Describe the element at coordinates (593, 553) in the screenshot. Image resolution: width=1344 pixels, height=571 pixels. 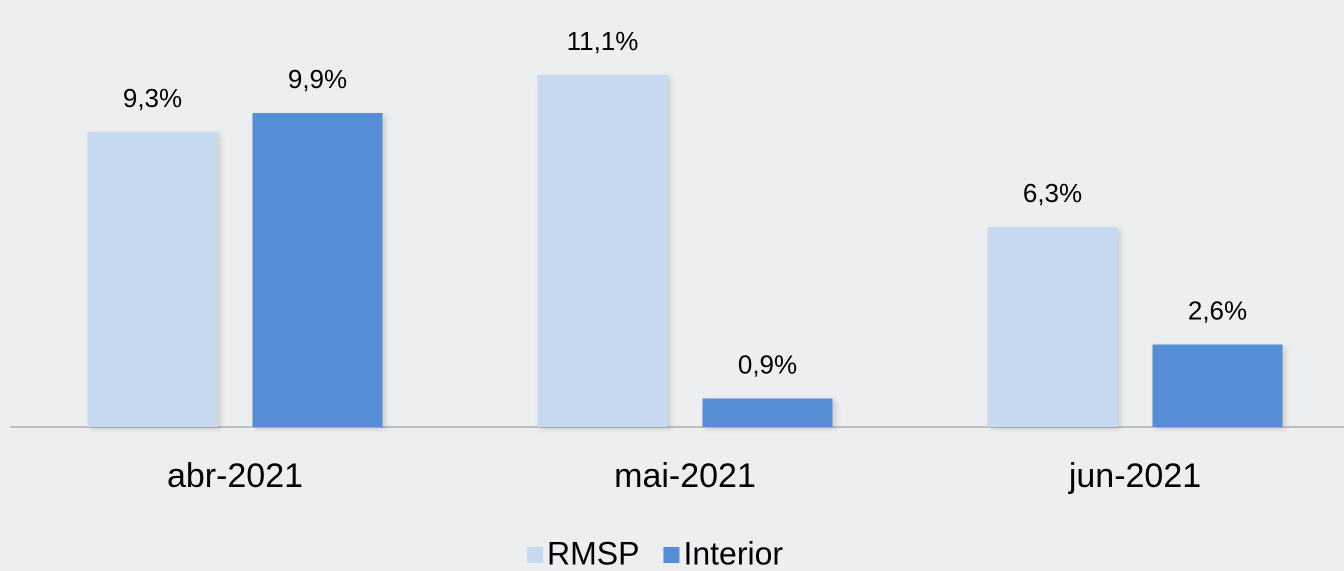
I see `legend-label: RMSP` at that location.